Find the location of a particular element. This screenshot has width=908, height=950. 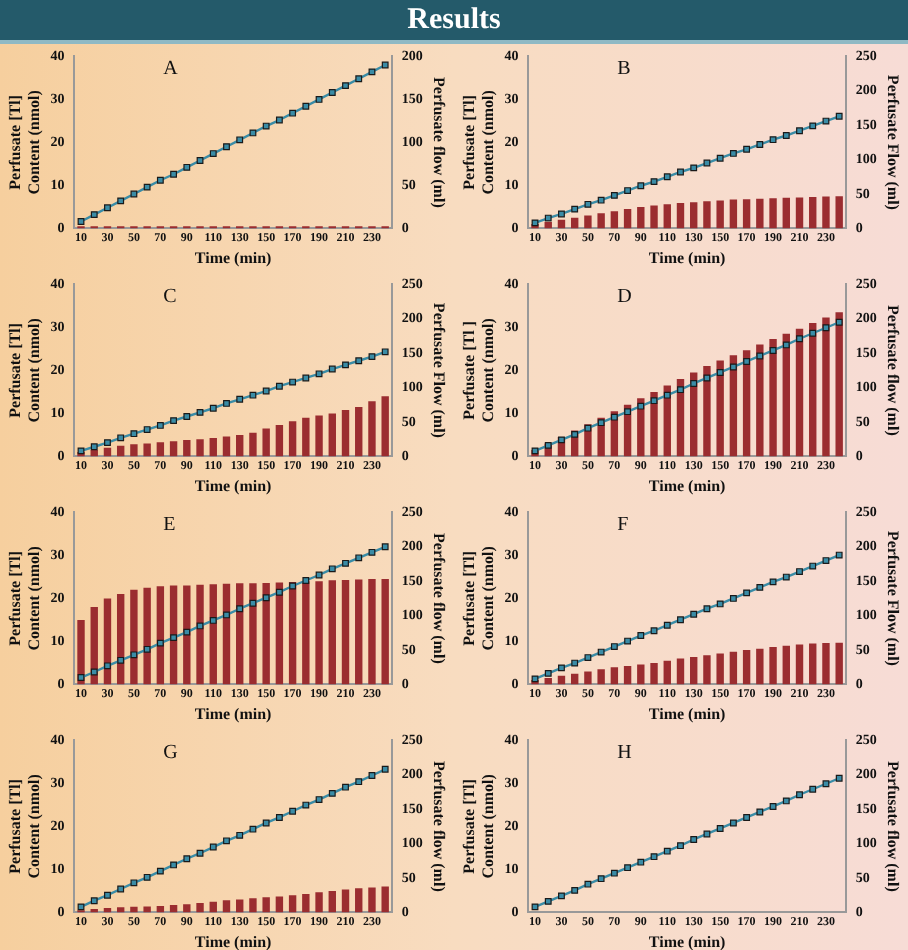

chart-title: A is located at coordinates (171, 68).